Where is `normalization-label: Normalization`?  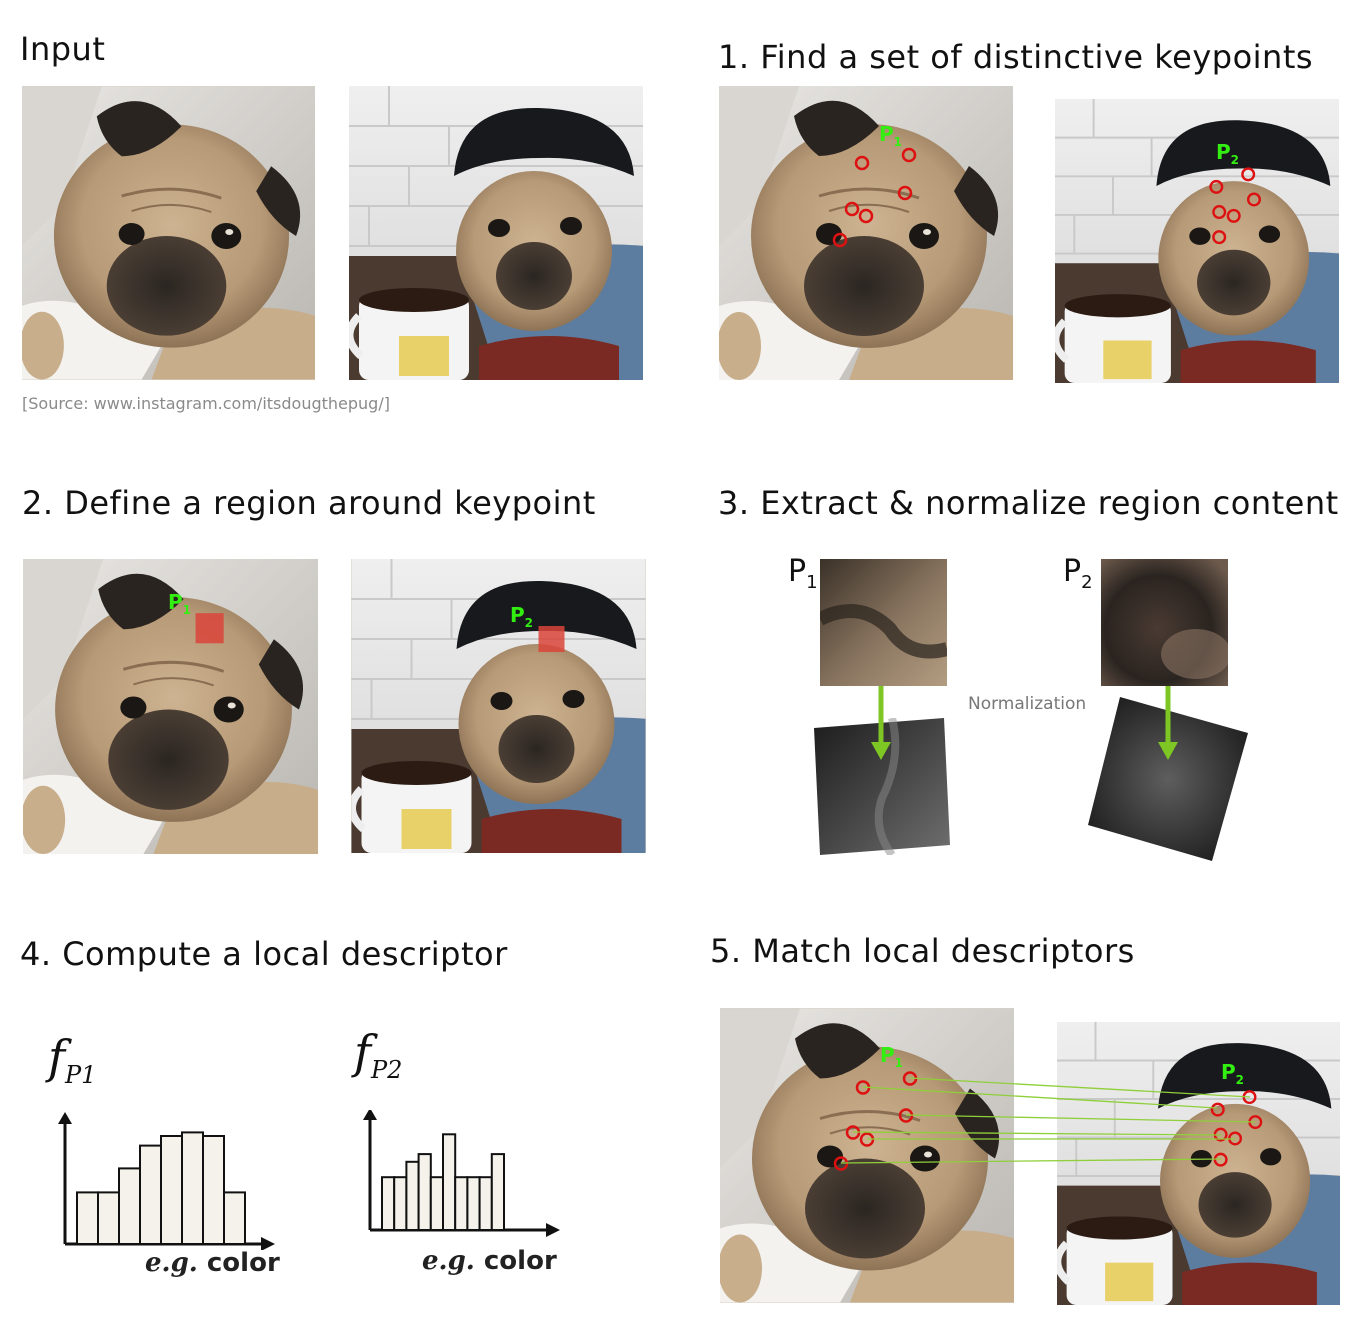
normalization-label: Normalization is located at coordinates (1027, 704).